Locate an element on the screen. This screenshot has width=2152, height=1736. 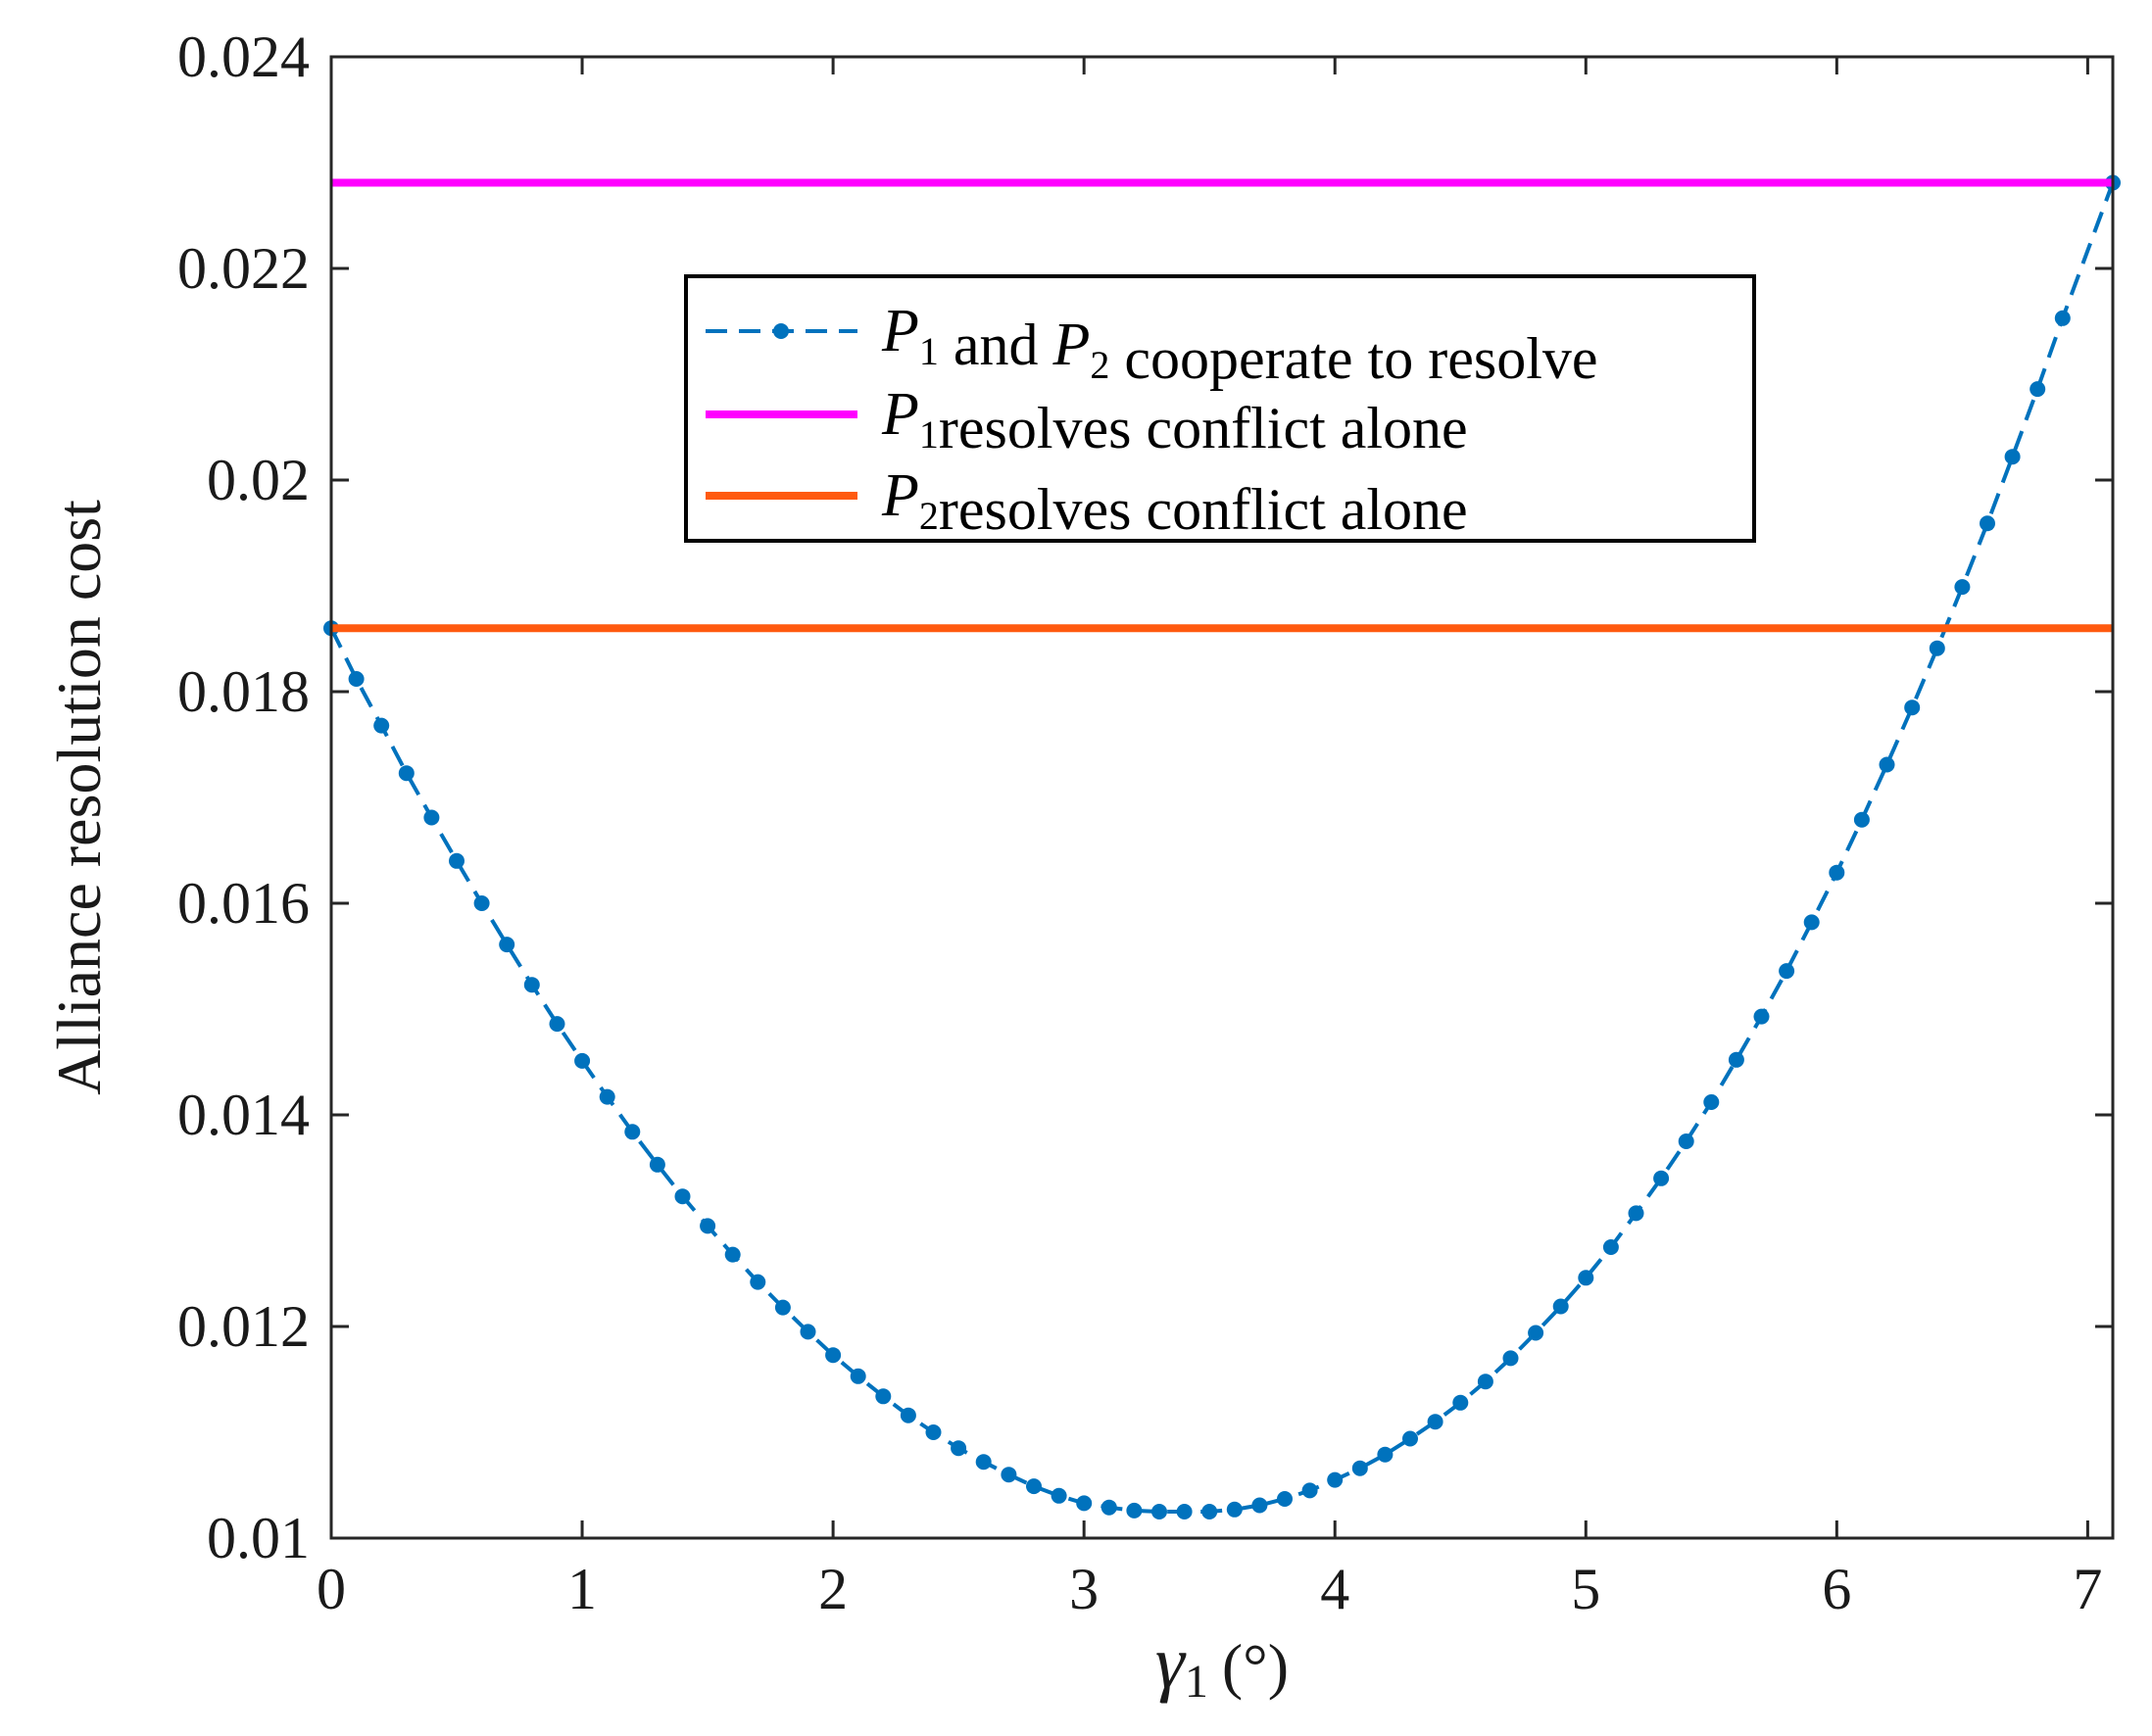
y-tick-label: 0.012 is located at coordinates (243, 1326).